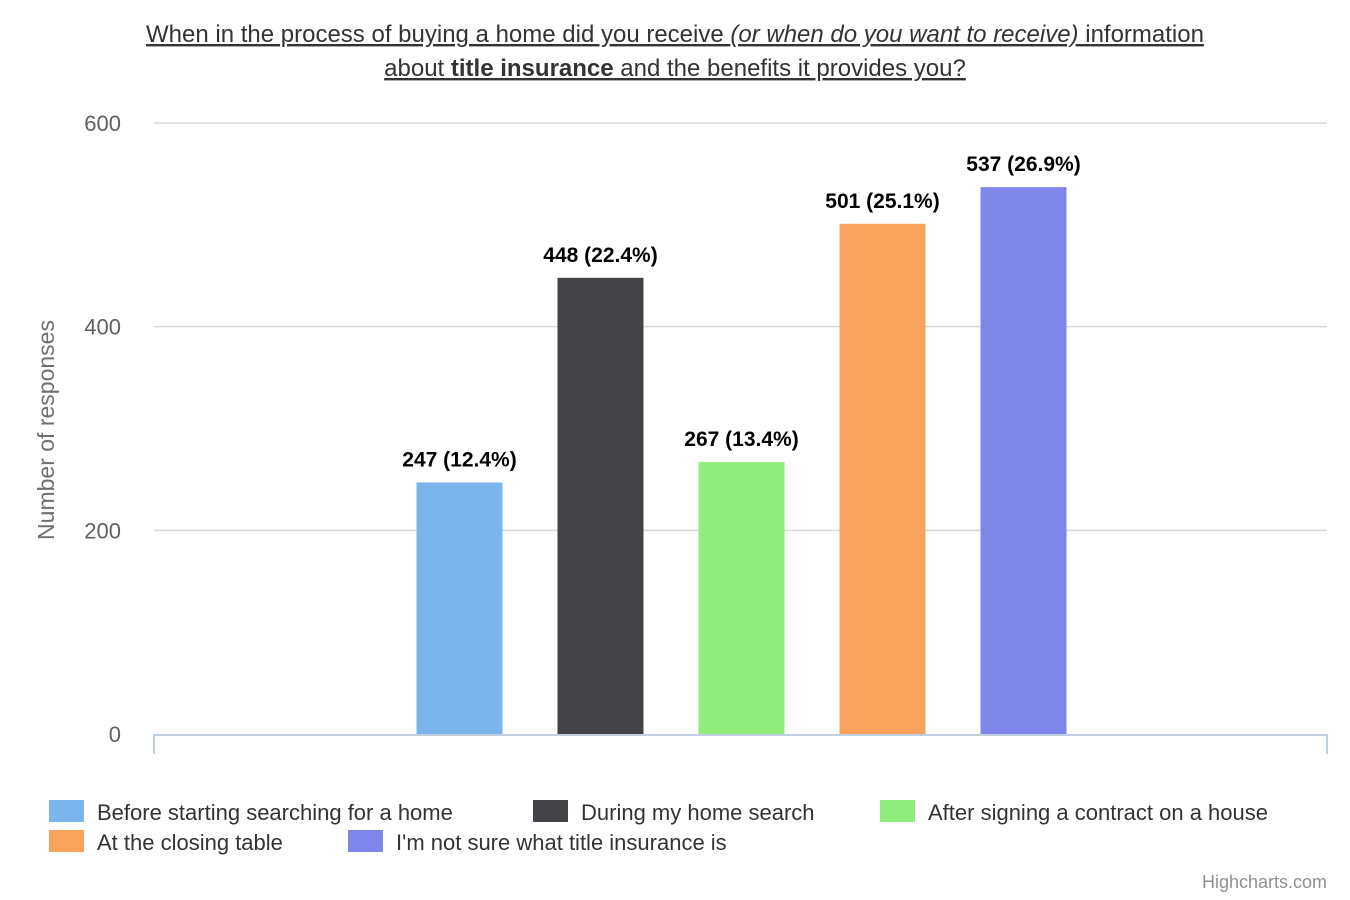 This screenshot has width=1350, height=900. Describe the element at coordinates (190, 842) in the screenshot. I see `legend-label: At the closing table` at that location.